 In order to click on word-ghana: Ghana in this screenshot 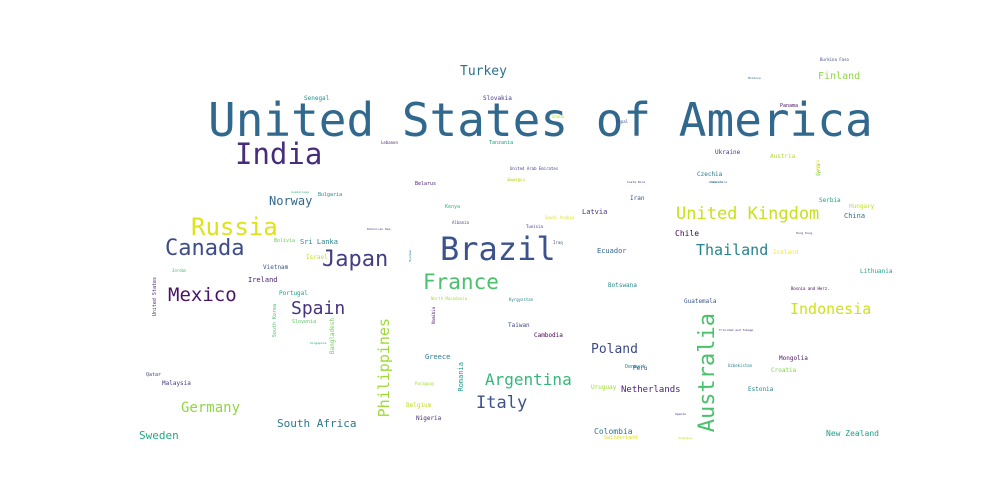, I will do `click(558, 116)`.